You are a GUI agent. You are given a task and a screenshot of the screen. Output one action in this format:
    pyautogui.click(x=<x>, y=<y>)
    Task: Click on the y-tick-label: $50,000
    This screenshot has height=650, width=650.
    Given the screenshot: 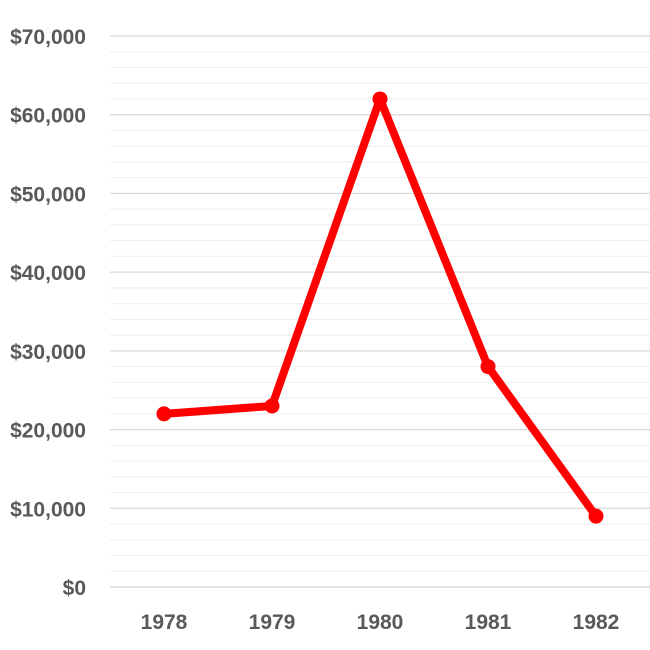 What is the action you would take?
    pyautogui.click(x=48, y=194)
    